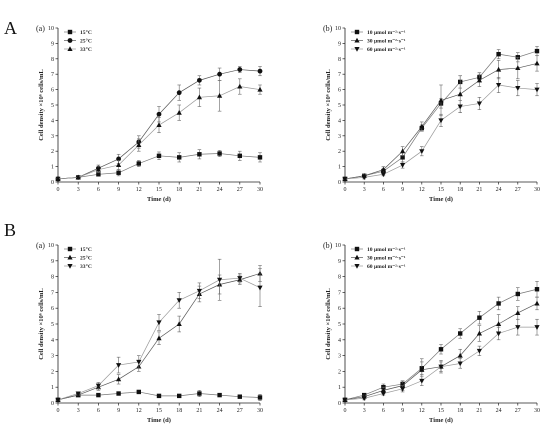  What do you see at coordinates (52, 325) in the screenshot?
I see `y-tick-label: 5` at bounding box center [52, 325].